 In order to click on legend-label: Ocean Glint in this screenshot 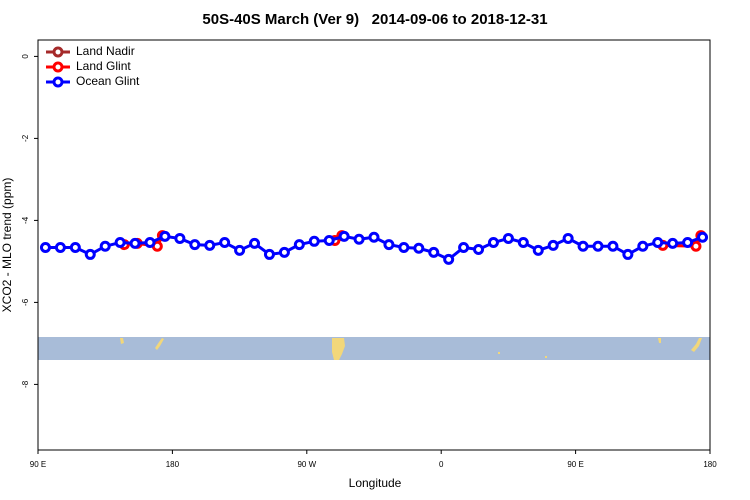, I will do `click(108, 81)`.